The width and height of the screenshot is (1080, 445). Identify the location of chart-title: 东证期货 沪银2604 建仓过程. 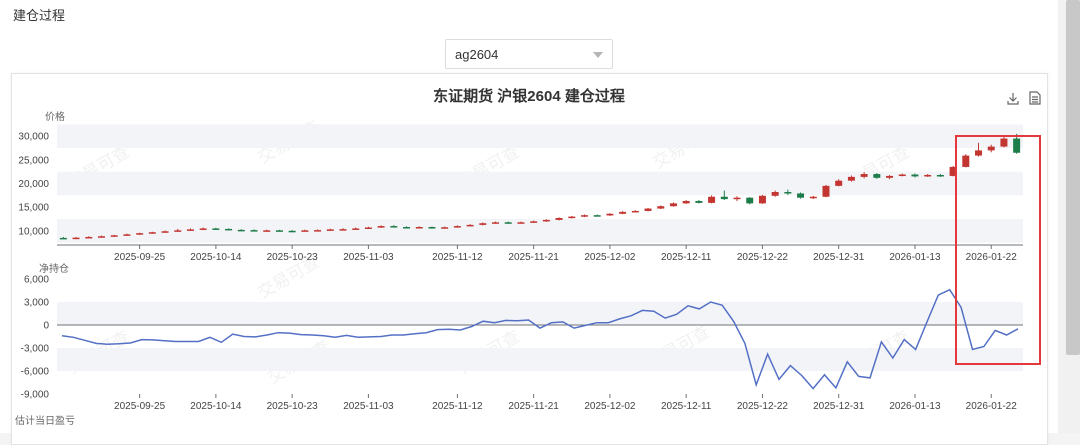
(529, 96).